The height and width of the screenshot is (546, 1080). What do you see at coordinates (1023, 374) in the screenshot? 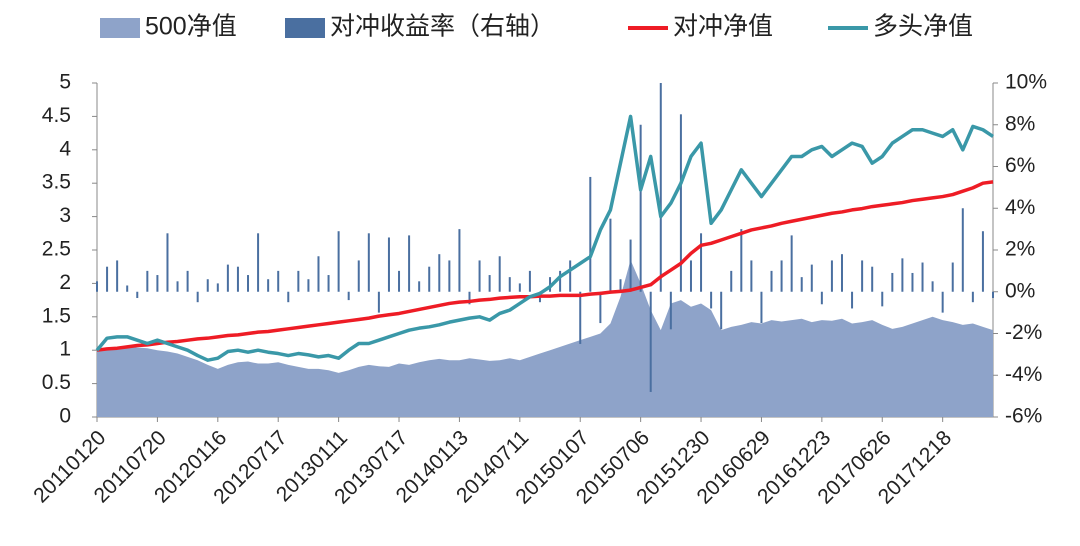
I see `y2-tick-label: -4%` at bounding box center [1023, 374].